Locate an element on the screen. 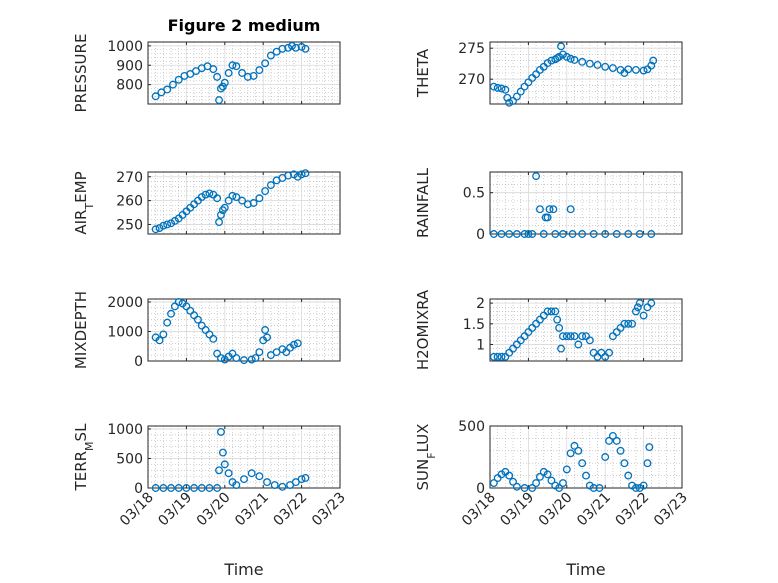 Image resolution: width=778 pixels, height=583 pixels. y-tick-label: 260 is located at coordinates (129, 202).